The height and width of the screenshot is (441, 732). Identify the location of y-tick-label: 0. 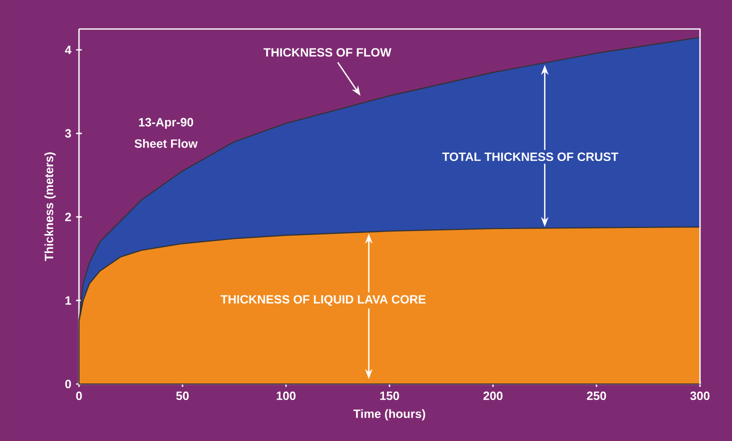
(68, 384).